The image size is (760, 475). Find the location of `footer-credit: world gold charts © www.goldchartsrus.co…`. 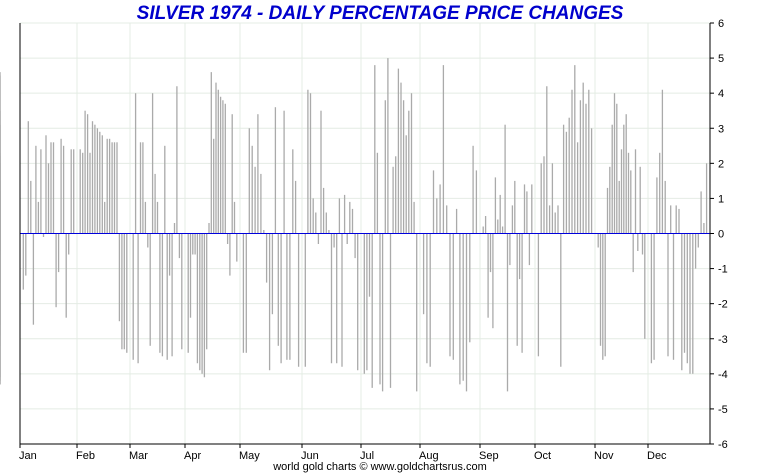

footer-credit: world gold charts © www.goldchartsrus.co… is located at coordinates (380, 467).